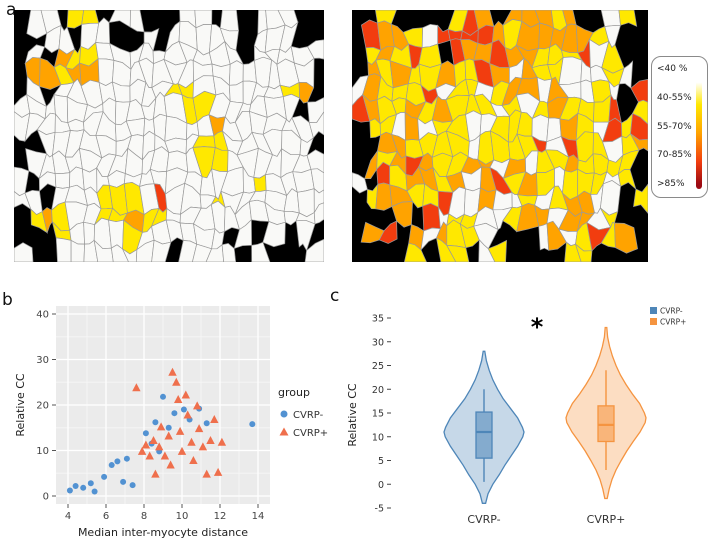  Describe the element at coordinates (284, 414) in the screenshot. I see `legend-marker-circle` at that location.